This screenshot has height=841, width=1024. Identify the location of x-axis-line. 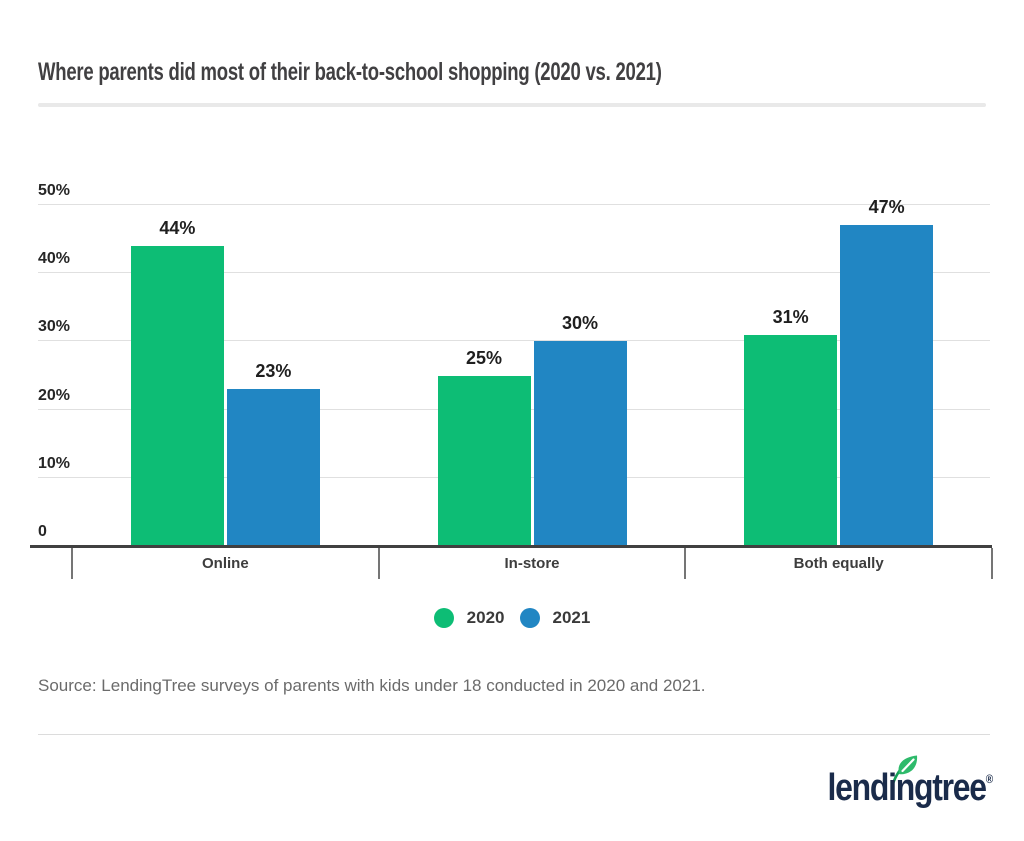
(511, 546).